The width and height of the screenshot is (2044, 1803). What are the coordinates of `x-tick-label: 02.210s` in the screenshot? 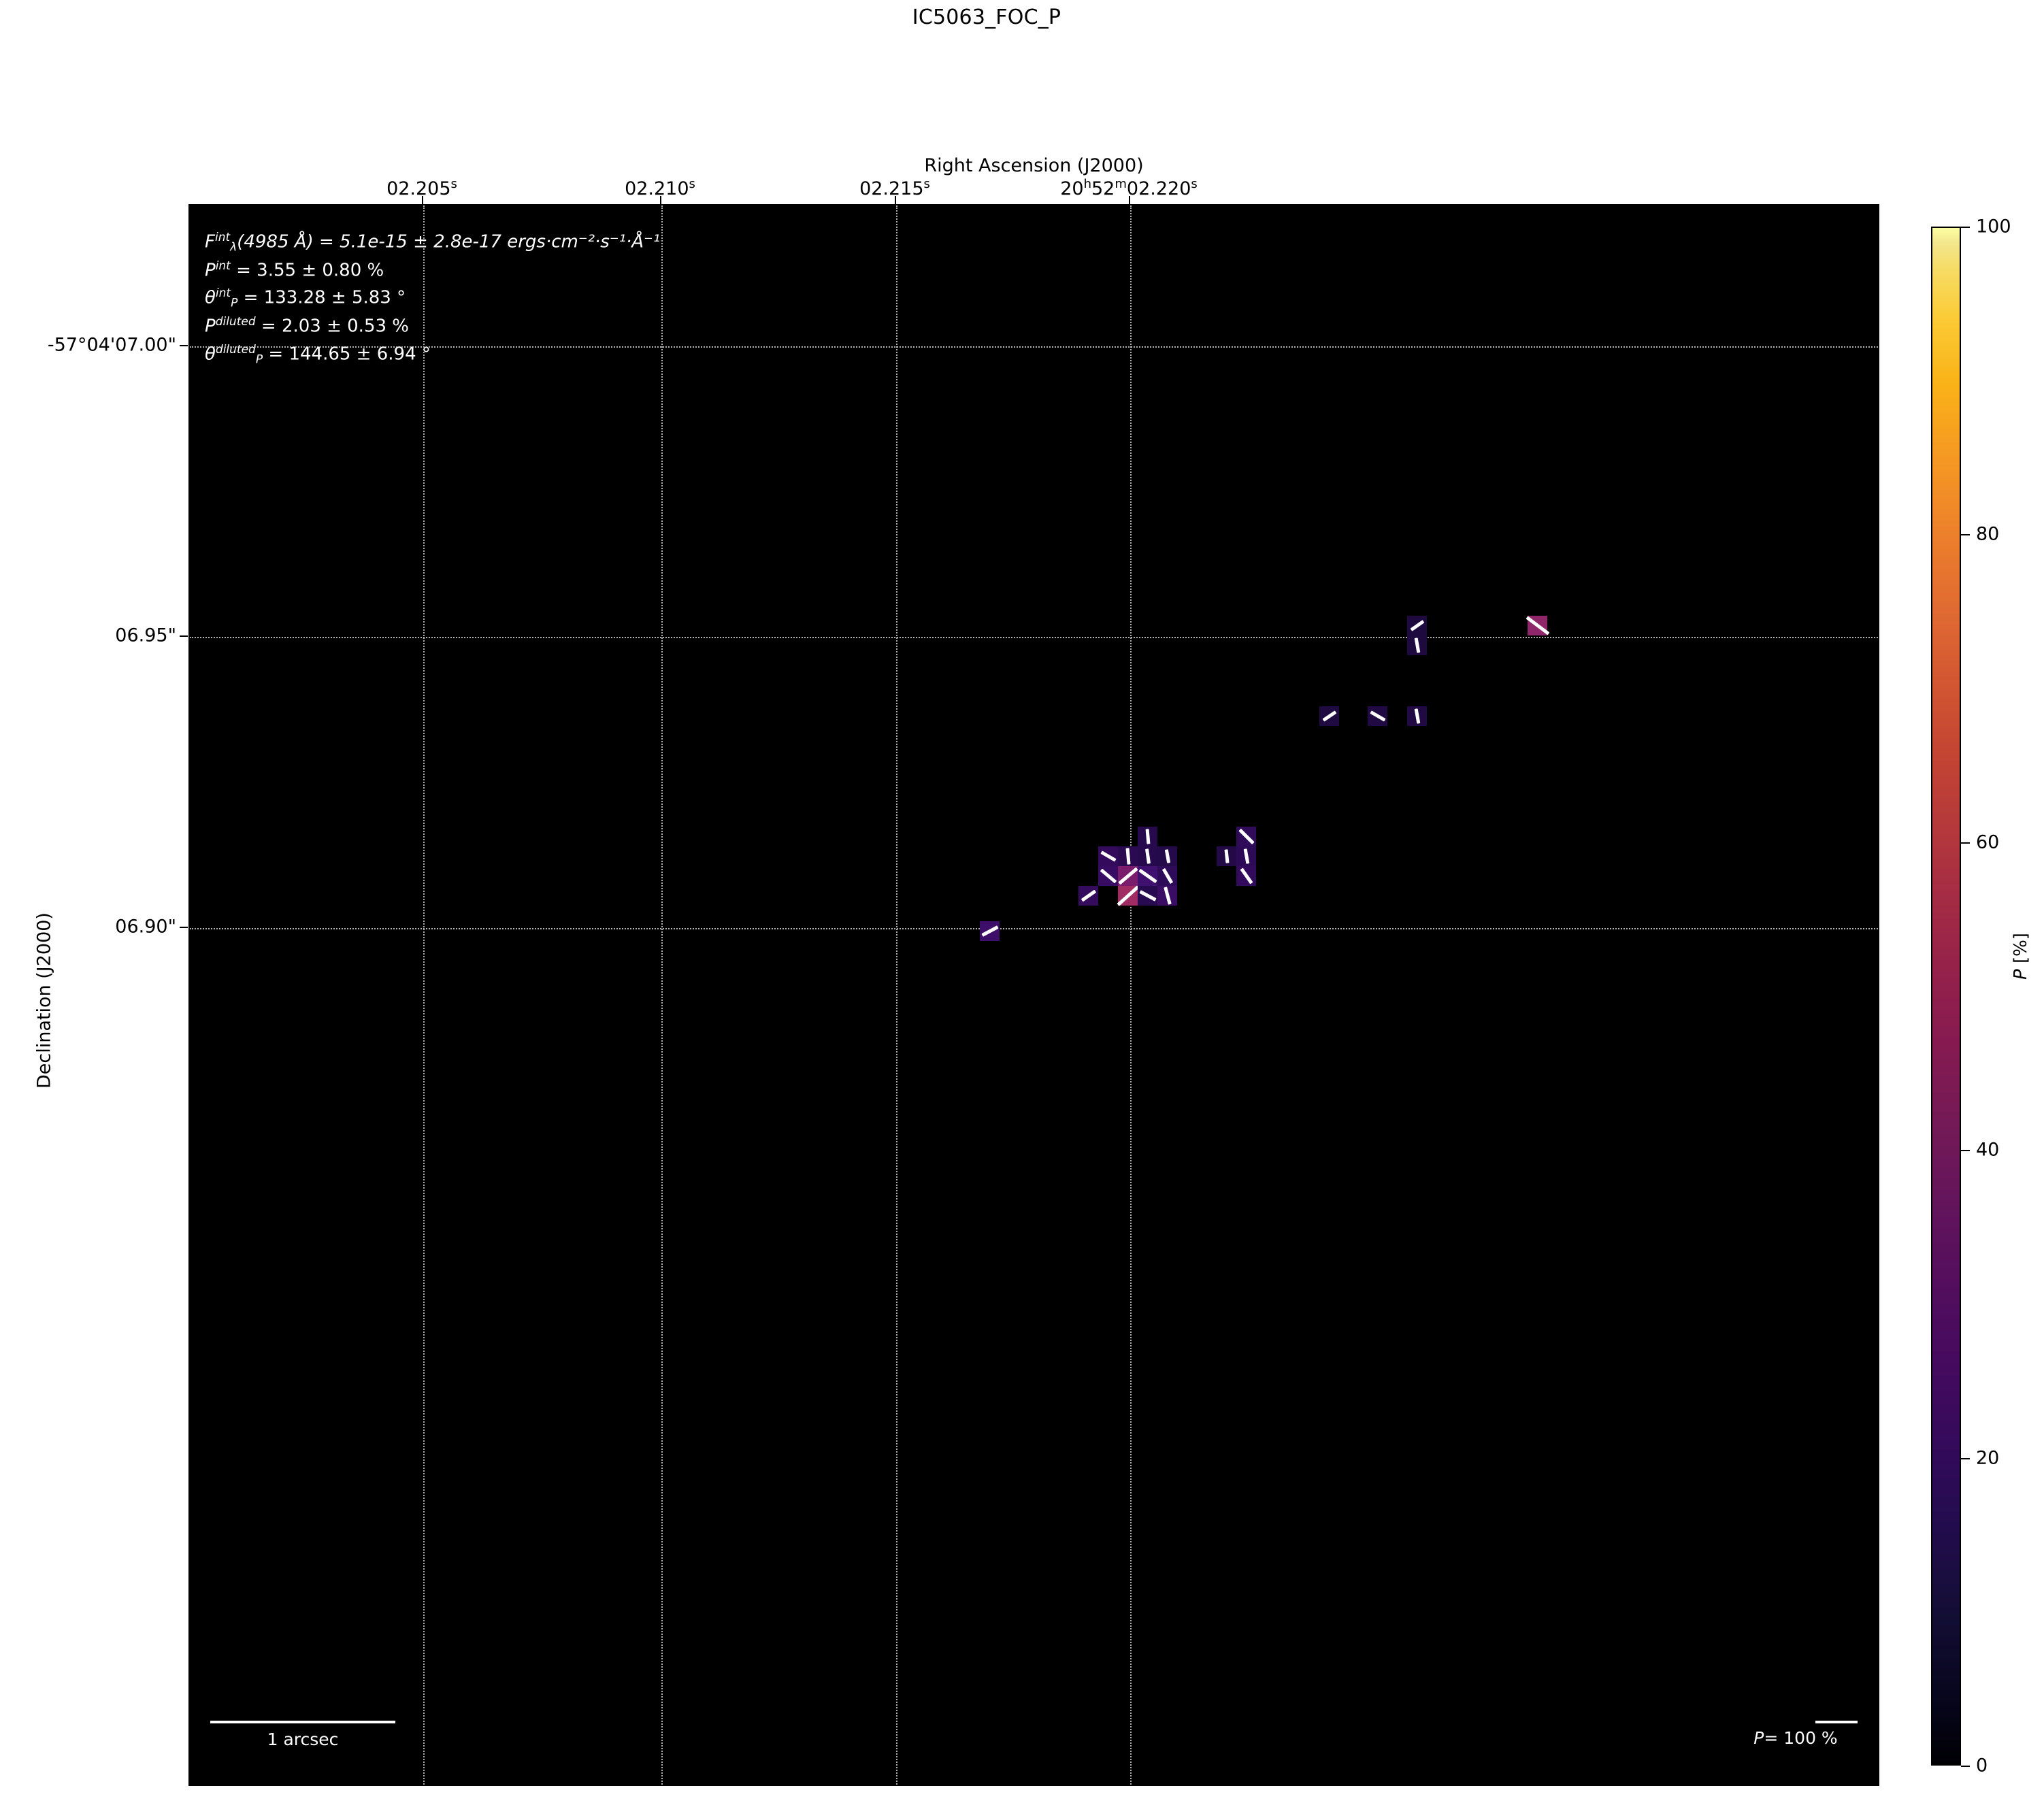 It's located at (660, 188).